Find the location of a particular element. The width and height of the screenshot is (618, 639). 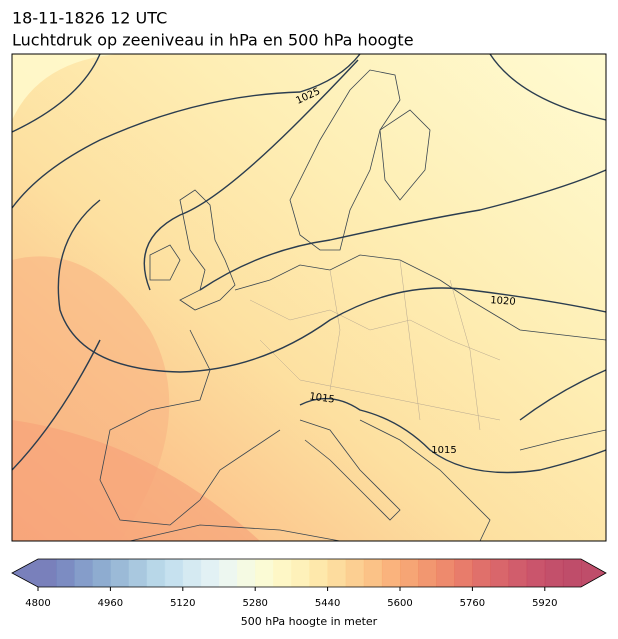

colorbar-tick-label: 5120 is located at coordinates (182, 603).